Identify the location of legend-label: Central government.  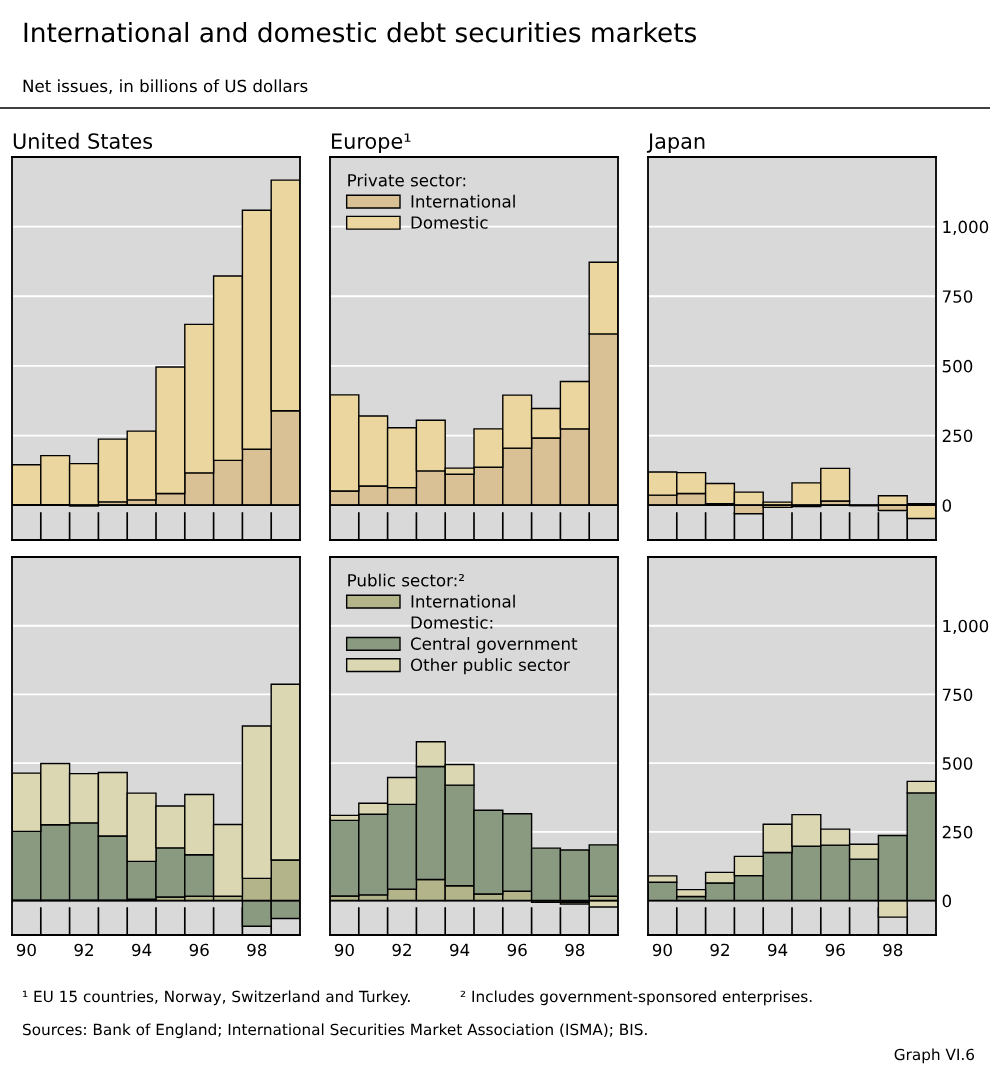
(494, 645).